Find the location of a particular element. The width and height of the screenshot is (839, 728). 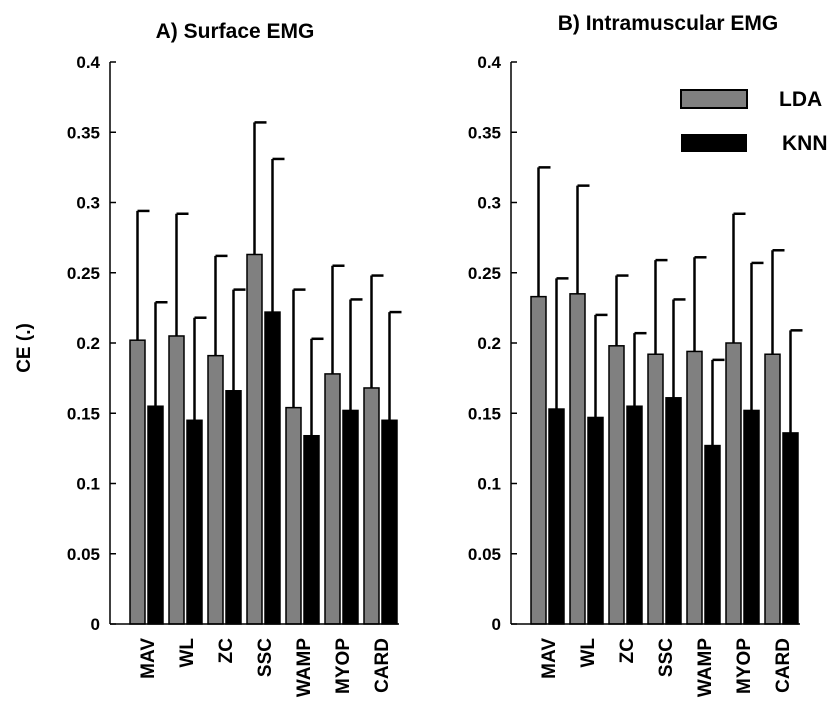

legend-swatch-knn is located at coordinates (714, 143).